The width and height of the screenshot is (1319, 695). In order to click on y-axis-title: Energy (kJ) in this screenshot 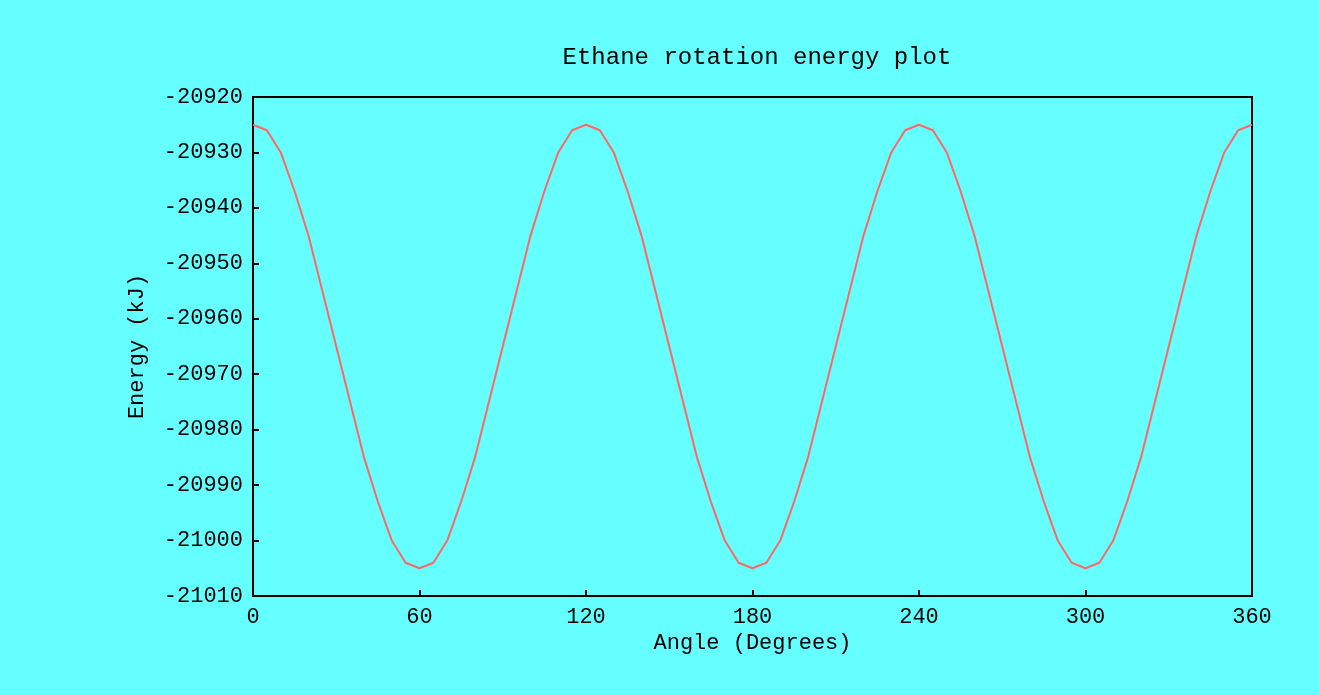, I will do `click(137, 346)`.